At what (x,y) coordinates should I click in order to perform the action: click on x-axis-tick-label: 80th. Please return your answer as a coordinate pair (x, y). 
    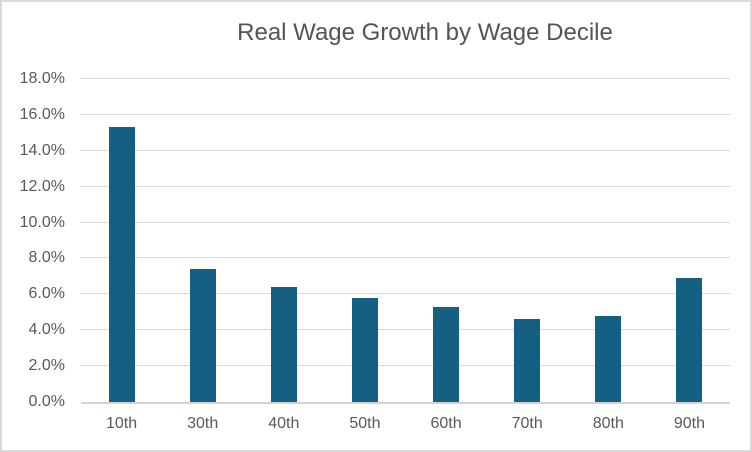
    Looking at the image, I should click on (608, 423).